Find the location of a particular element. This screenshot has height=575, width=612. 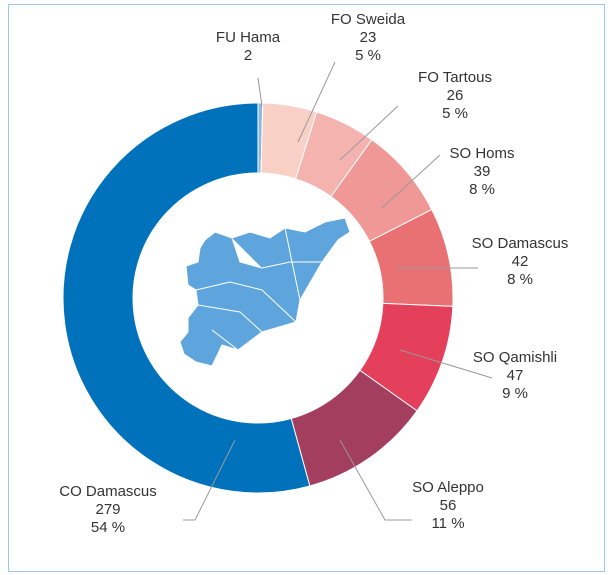

slice-value: 23 is located at coordinates (368, 37).